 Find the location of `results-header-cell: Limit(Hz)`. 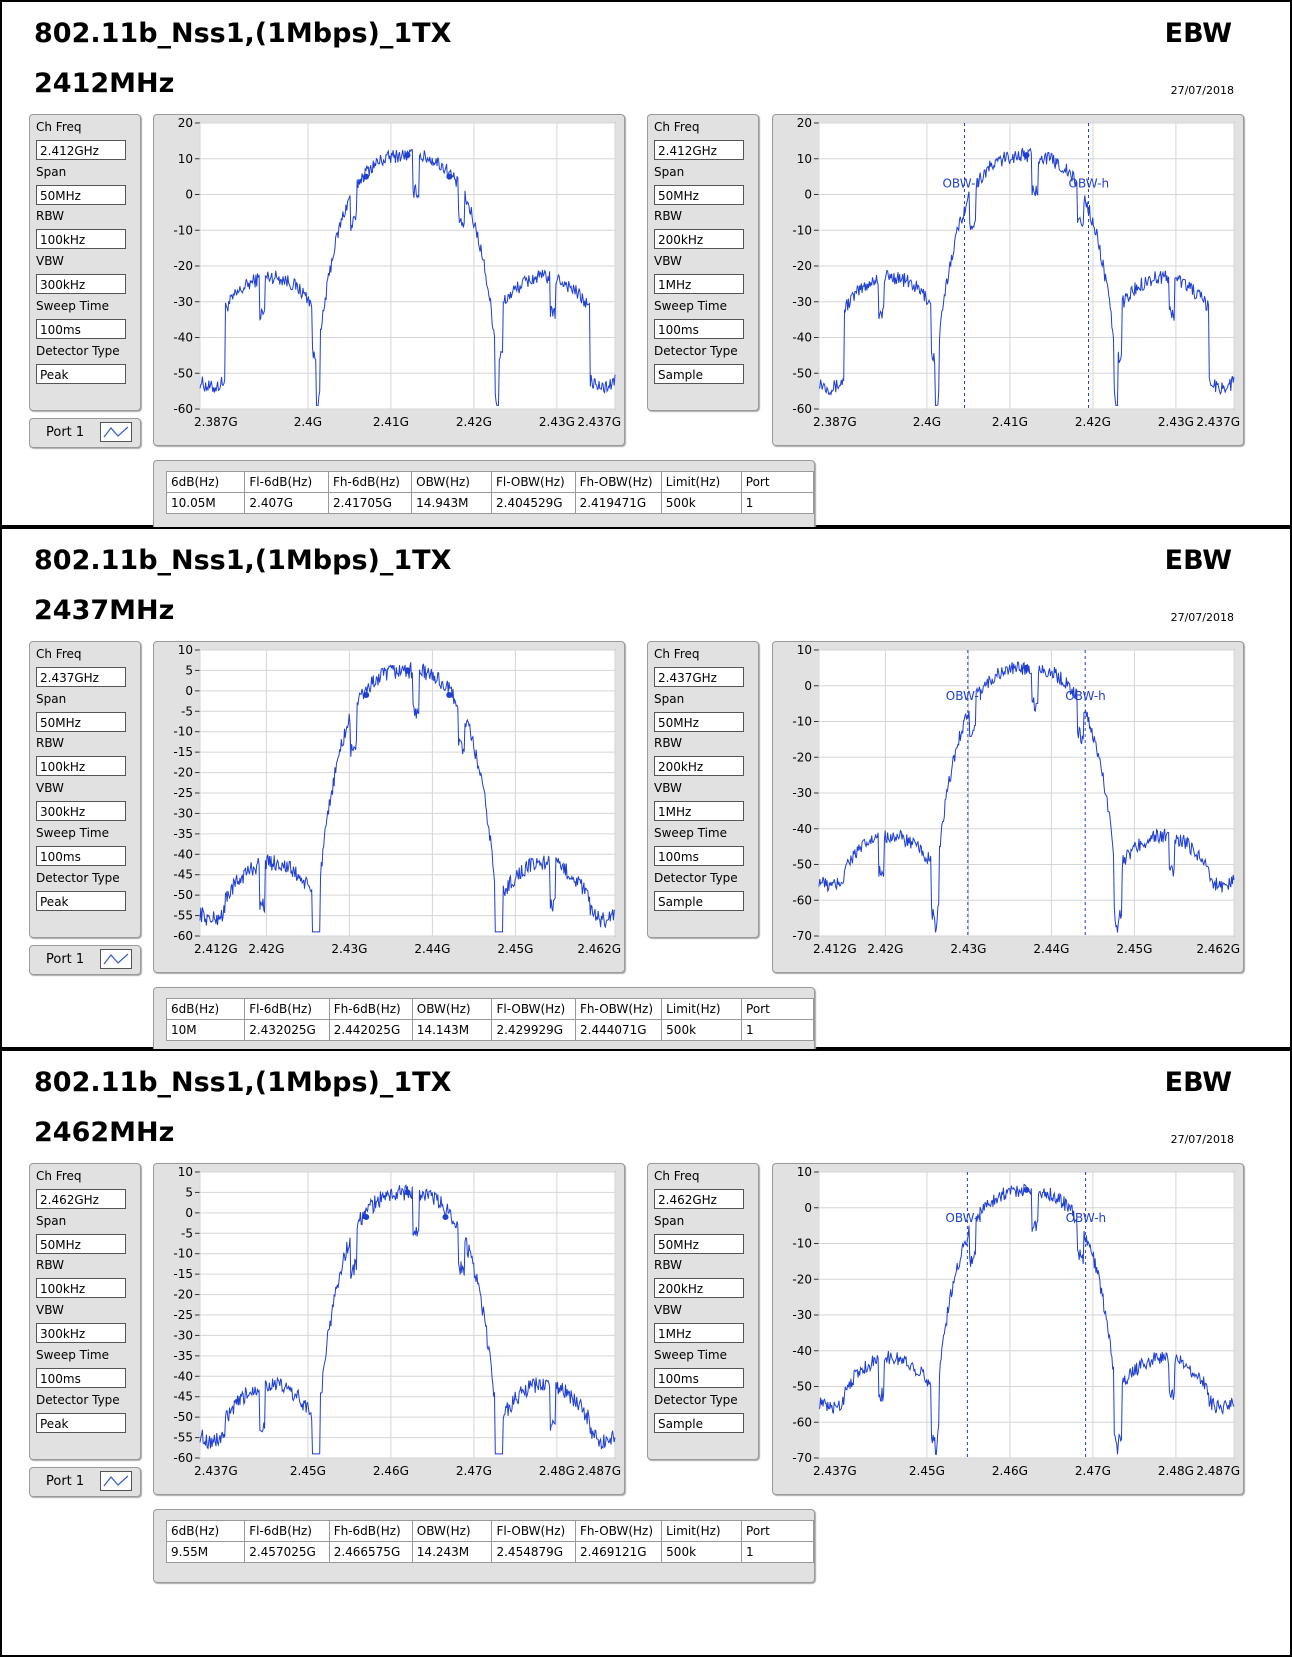

results-header-cell: Limit(Hz) is located at coordinates (702, 1531).